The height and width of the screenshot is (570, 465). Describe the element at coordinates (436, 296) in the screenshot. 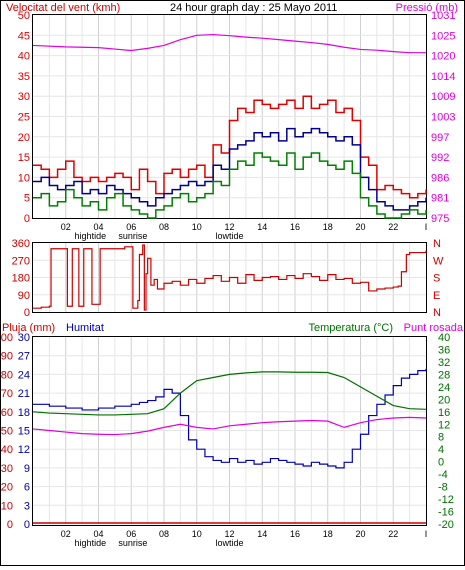

I see `direction-compass-tick-label: E` at that location.